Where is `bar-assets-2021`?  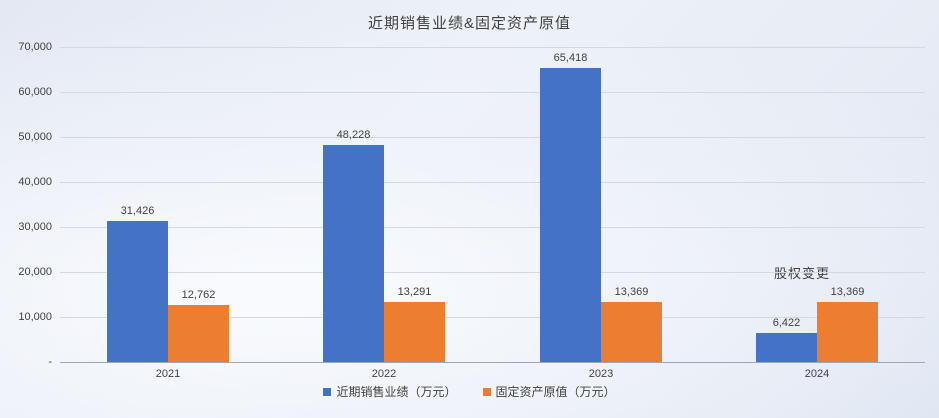 bar-assets-2021 is located at coordinates (198, 333).